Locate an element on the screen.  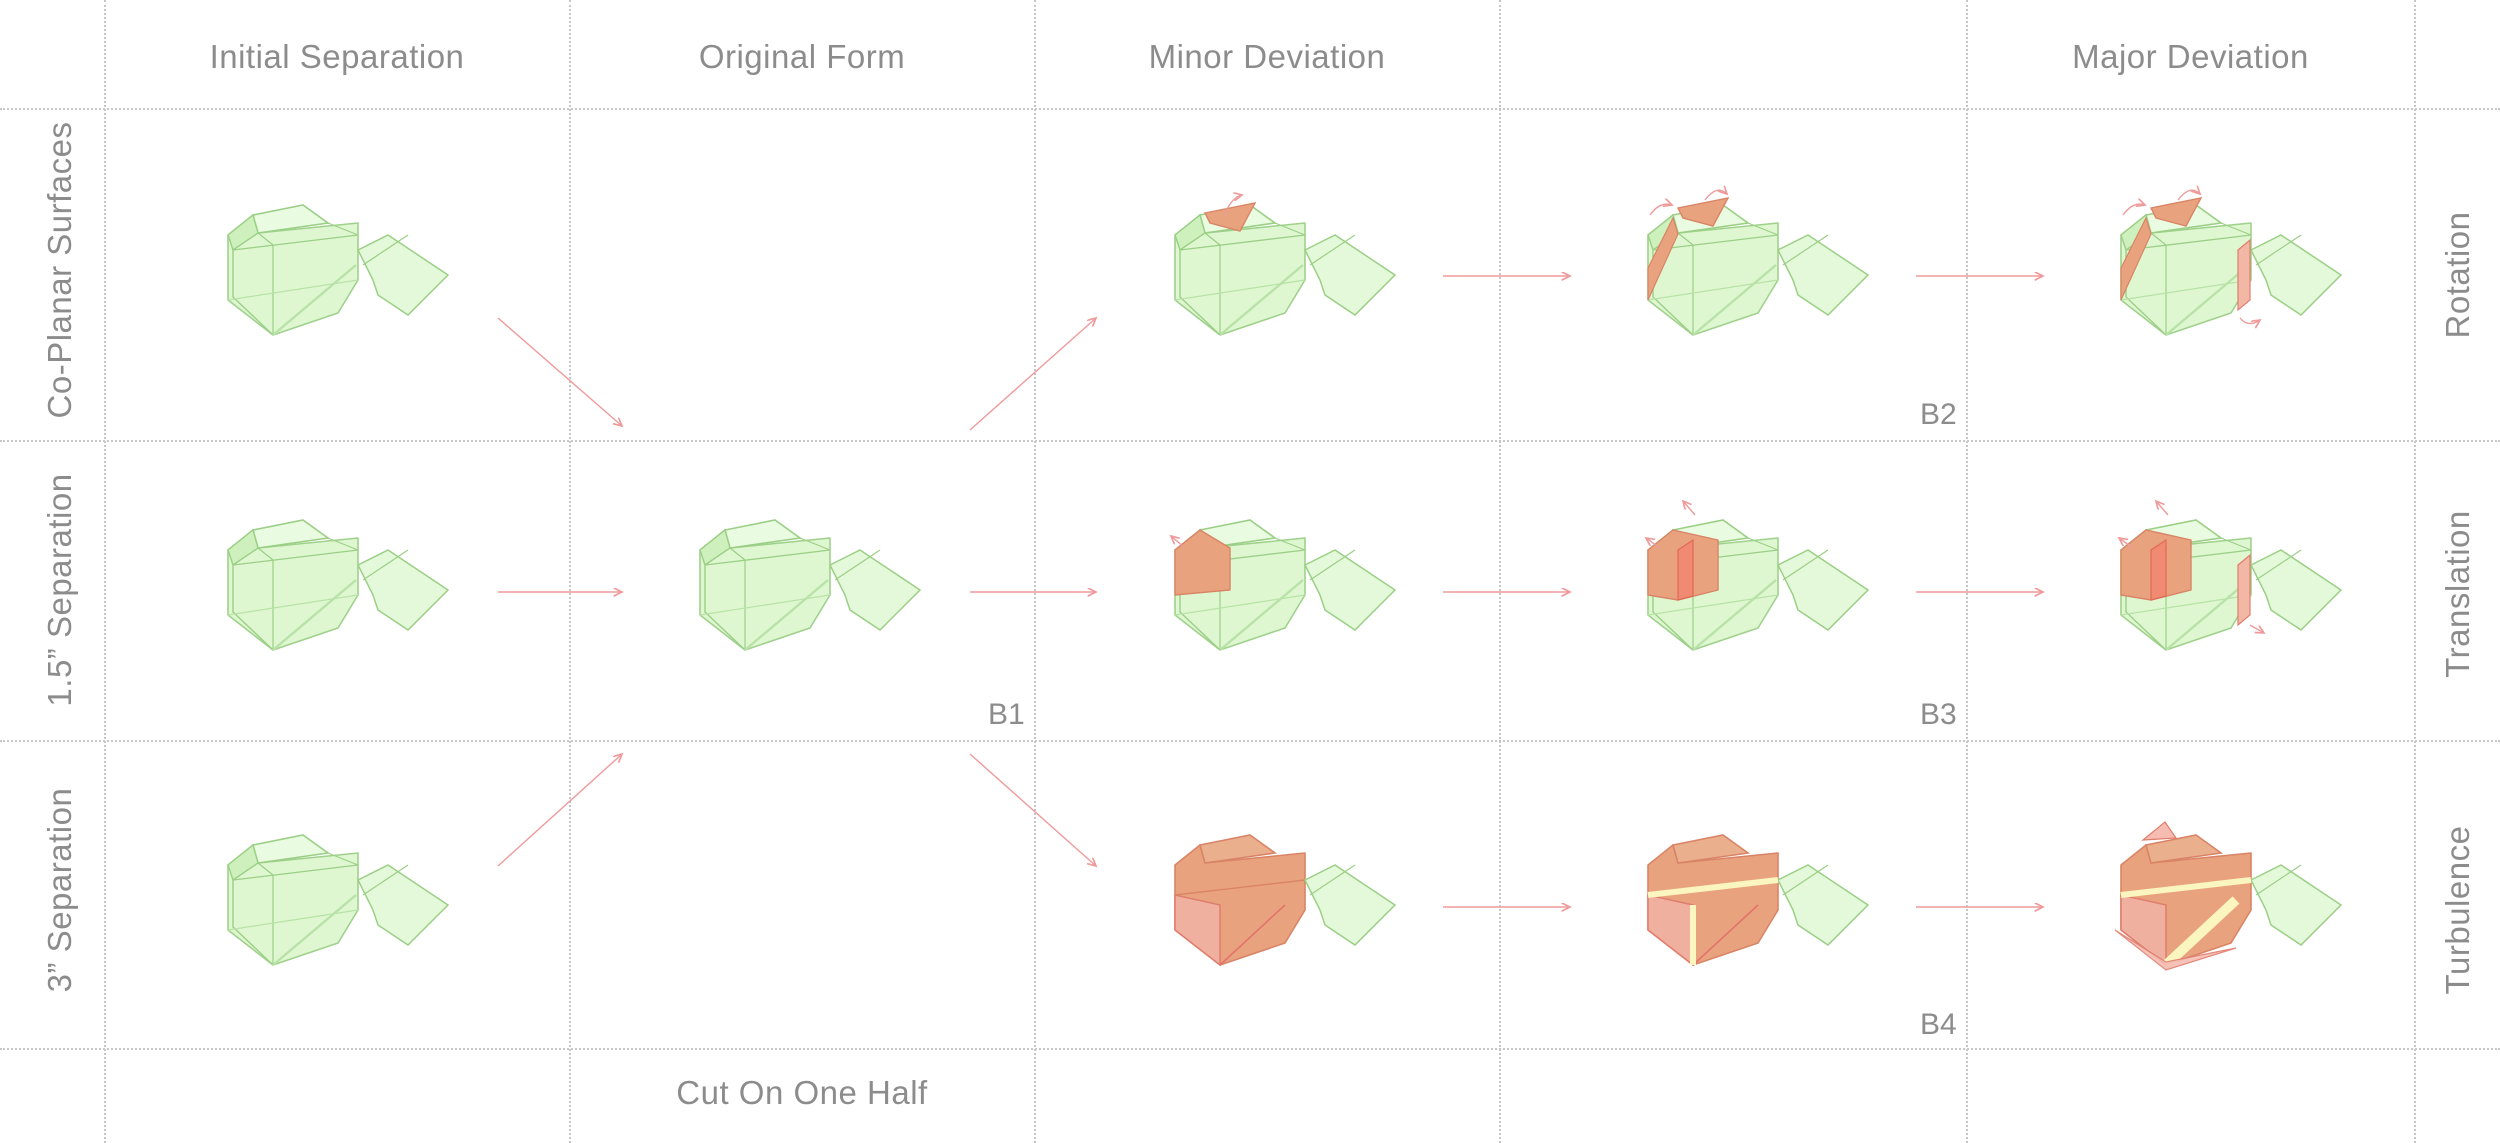
column-header-major-deviation: Major Deviation is located at coordinates (2190, 56).